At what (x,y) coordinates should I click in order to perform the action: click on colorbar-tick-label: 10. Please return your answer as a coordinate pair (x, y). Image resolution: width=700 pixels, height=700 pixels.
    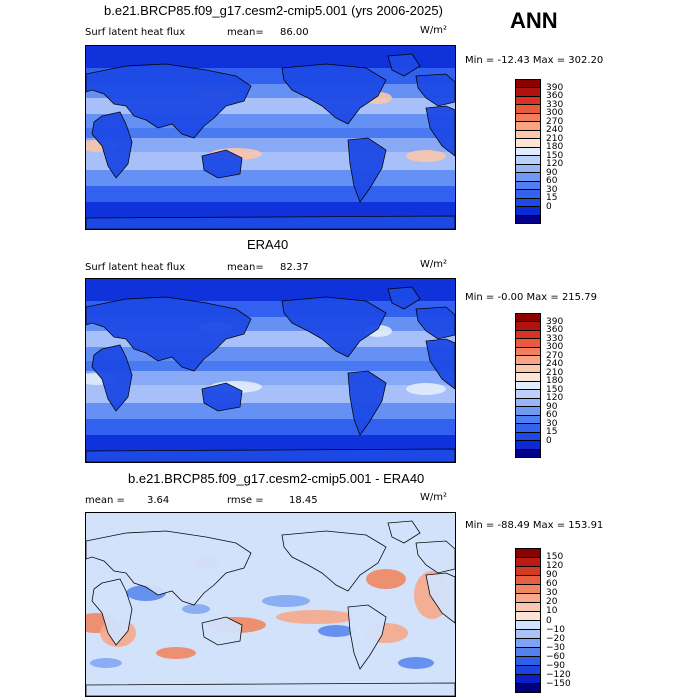
    Looking at the image, I should click on (552, 611).